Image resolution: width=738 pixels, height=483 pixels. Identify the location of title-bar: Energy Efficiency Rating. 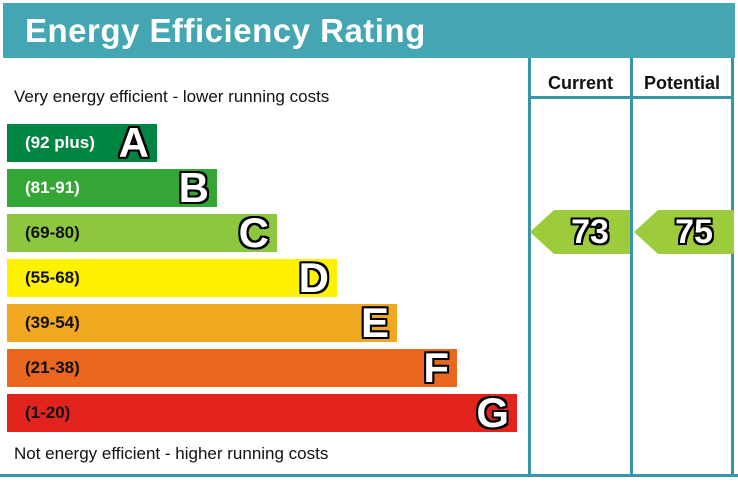
(369, 30).